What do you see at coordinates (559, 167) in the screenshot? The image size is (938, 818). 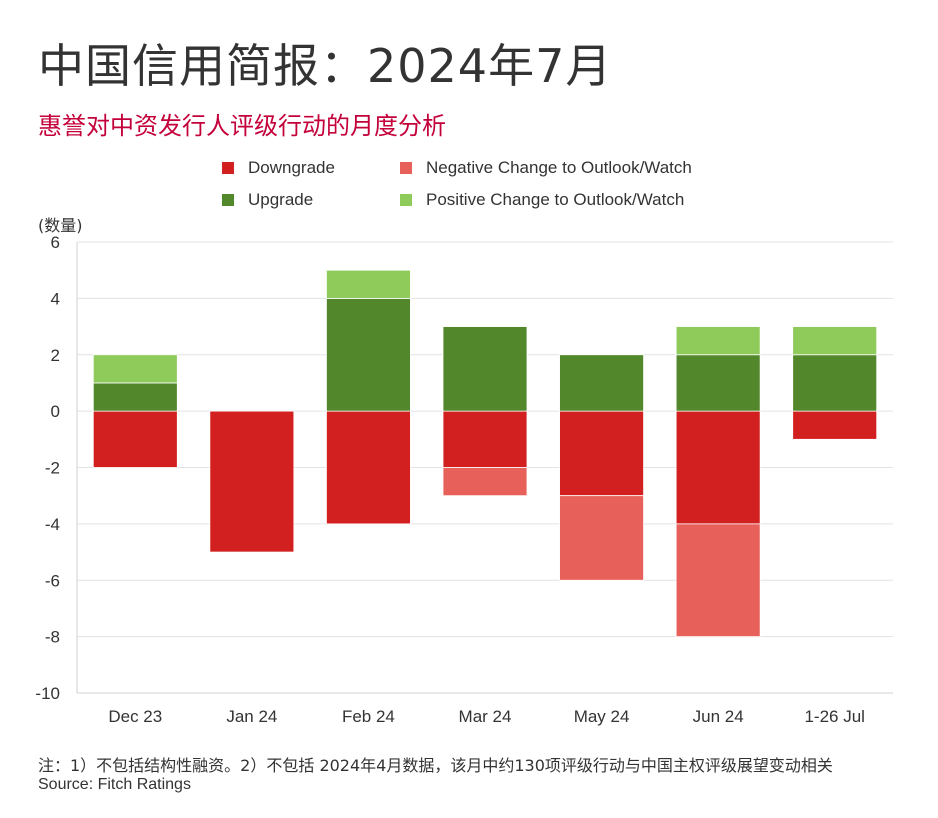 I see `legend-label-negative: Negative Change to Outlook/Watch` at bounding box center [559, 167].